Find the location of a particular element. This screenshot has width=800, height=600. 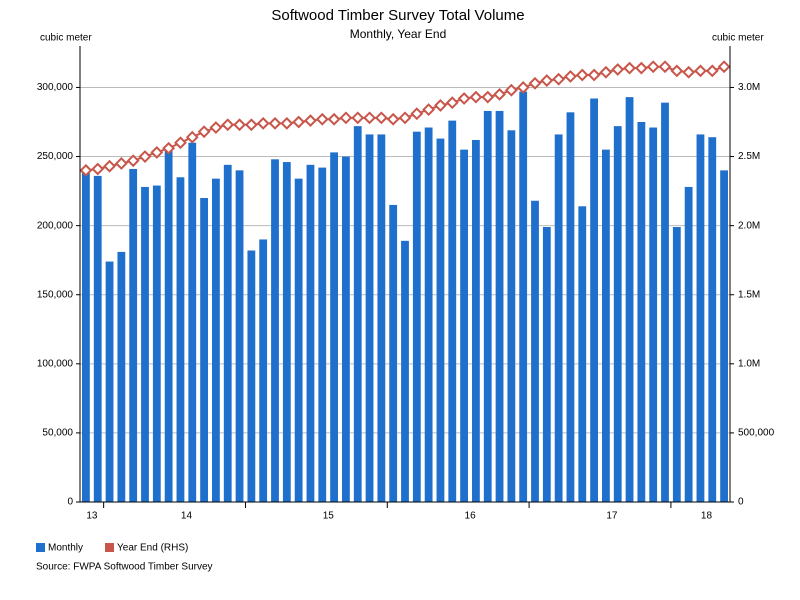

y-axis-label: cubic meter is located at coordinates (66, 38).